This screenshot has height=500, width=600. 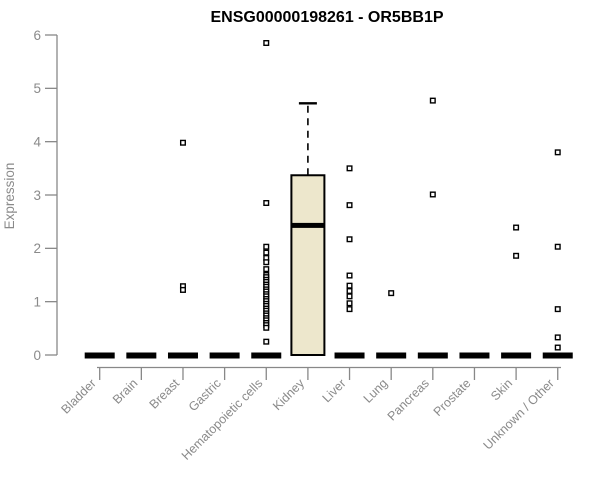 What do you see at coordinates (141, 355) in the screenshot?
I see `zero-median-bar-brain` at bounding box center [141, 355].